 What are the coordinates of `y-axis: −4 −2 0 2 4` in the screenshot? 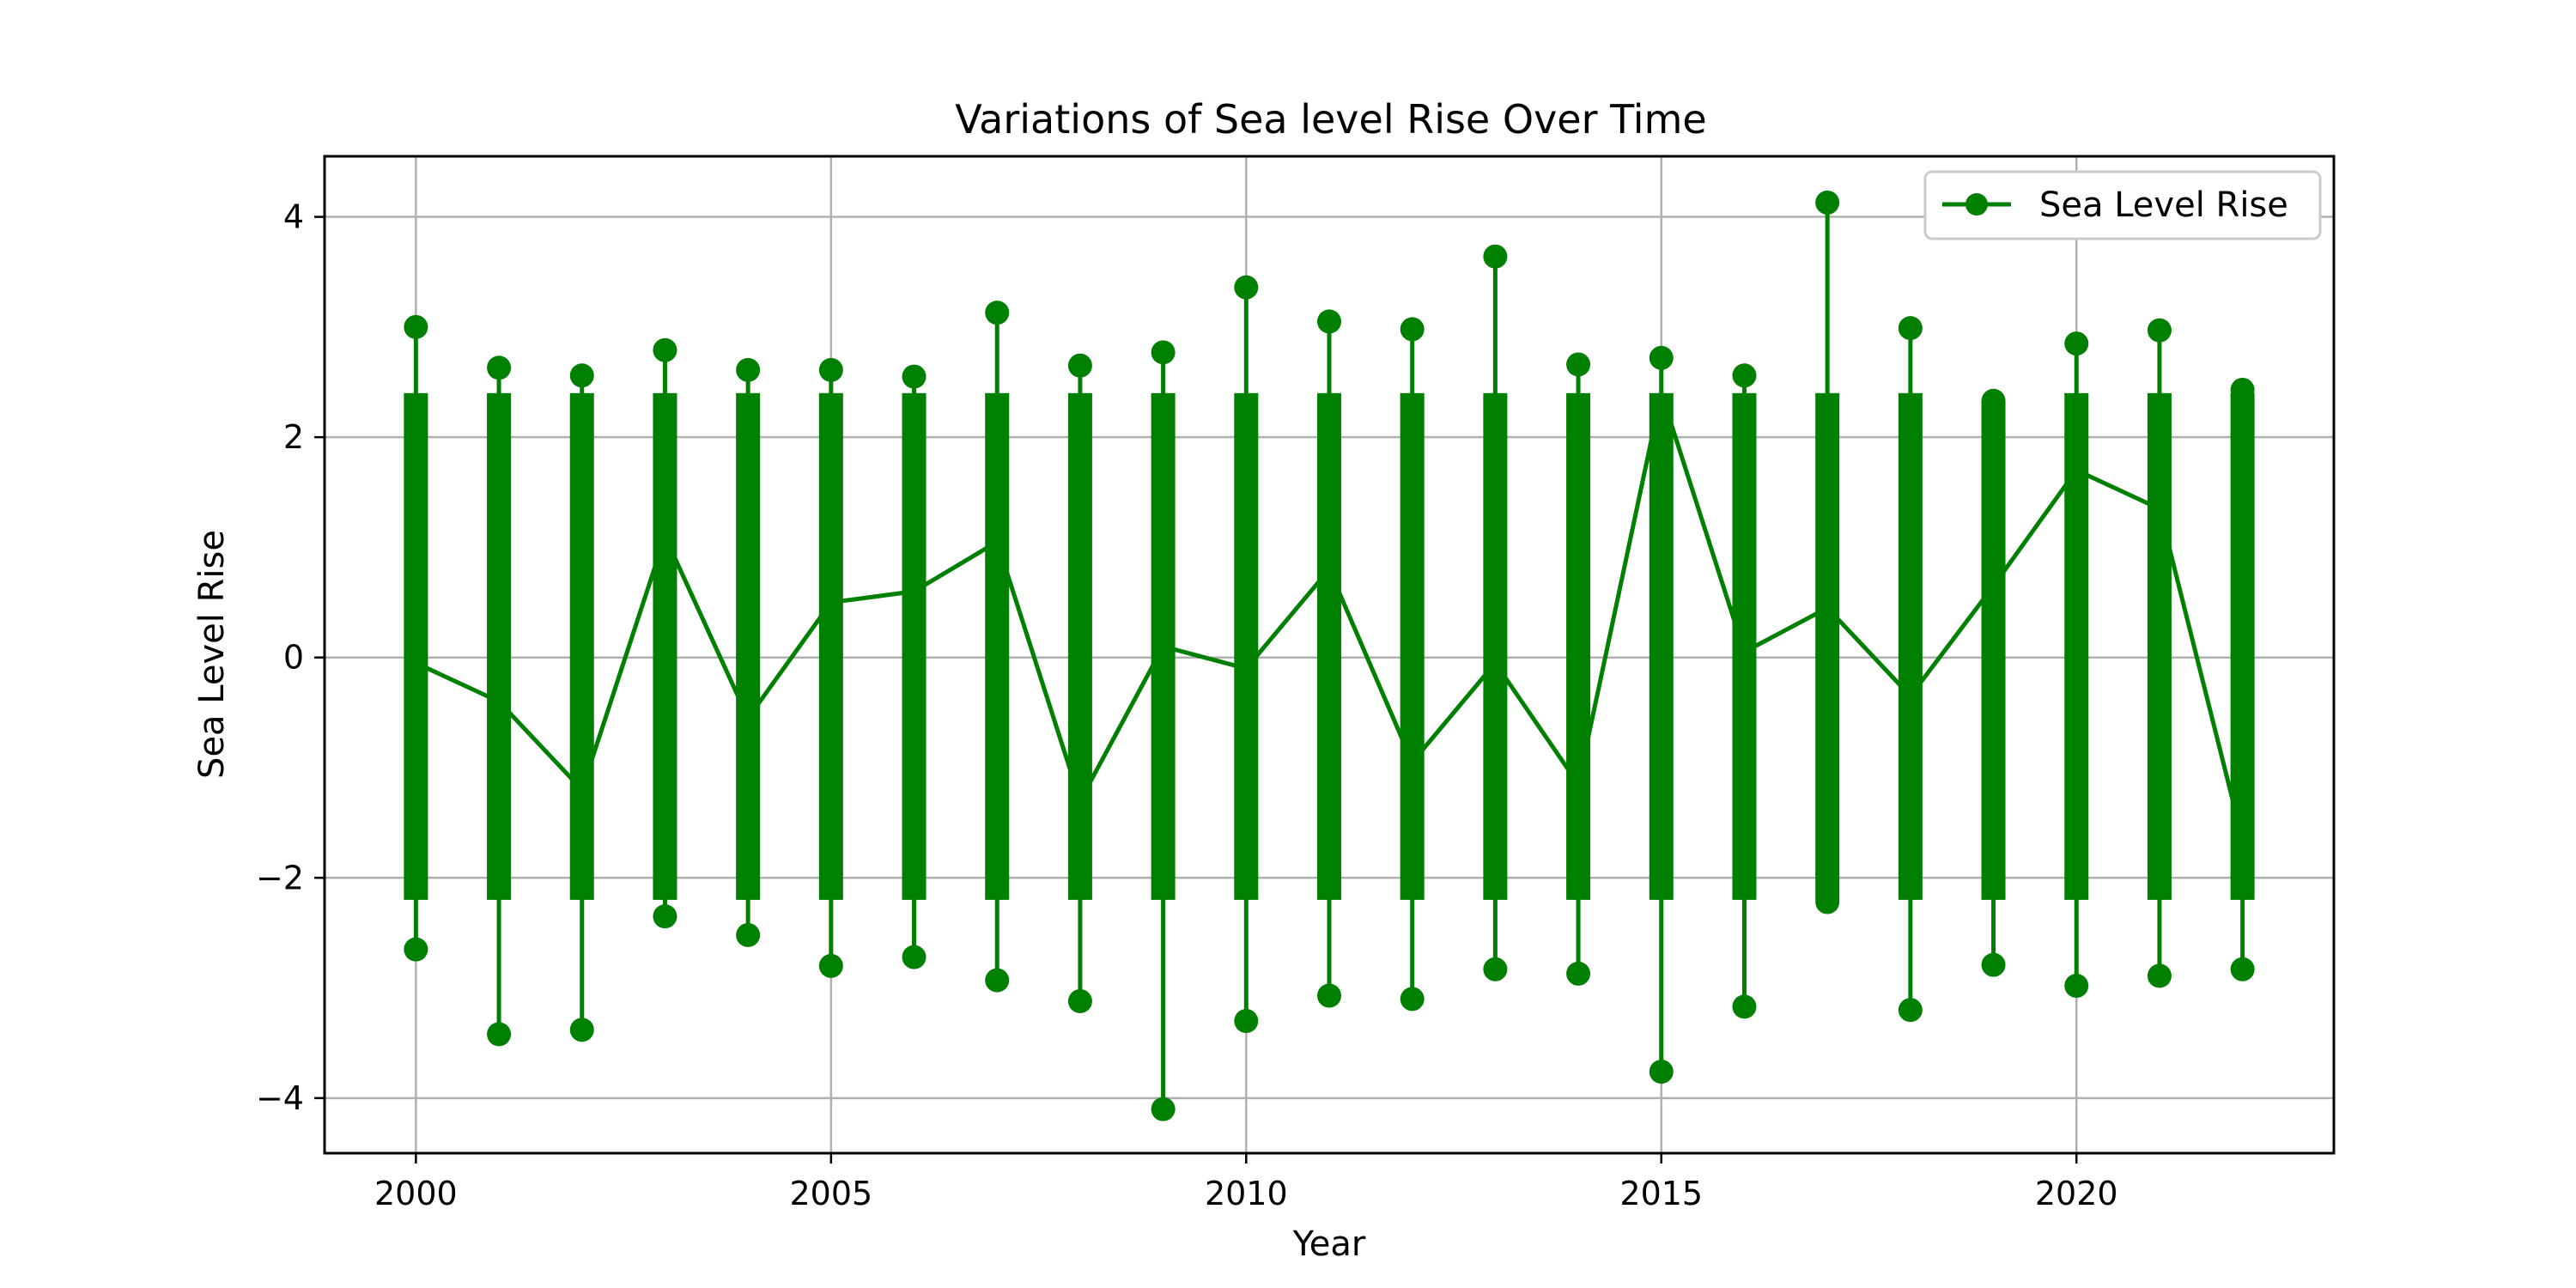 It's located at (291, 658).